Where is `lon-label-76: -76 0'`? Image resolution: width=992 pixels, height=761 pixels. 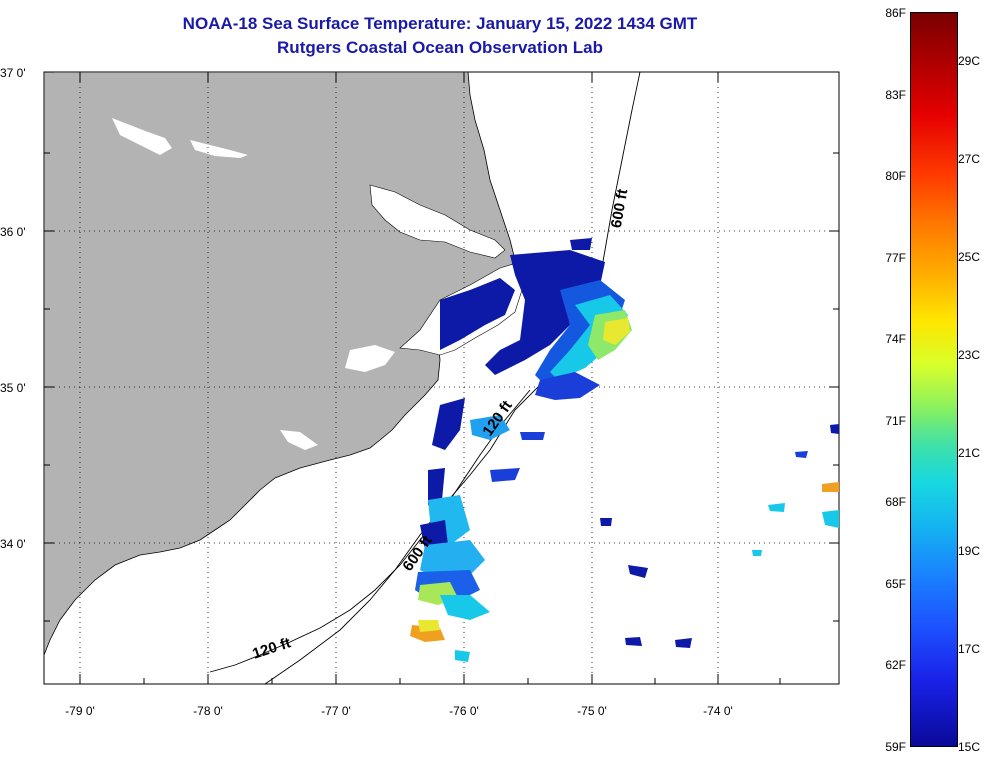
lon-label-76: -76 0' is located at coordinates (464, 711).